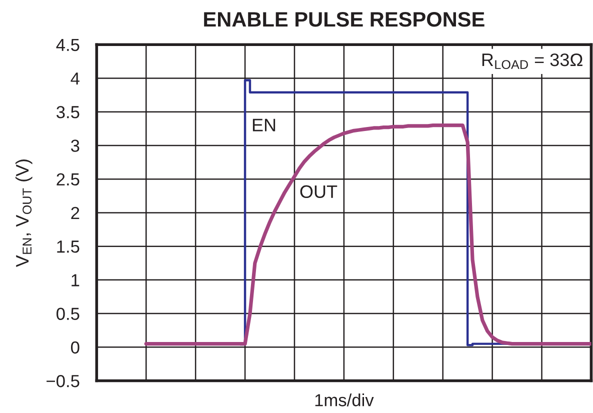  Describe the element at coordinates (532, 61) in the screenshot. I see `annotation: R$_{LOAD}$ = 33Ω` at that location.